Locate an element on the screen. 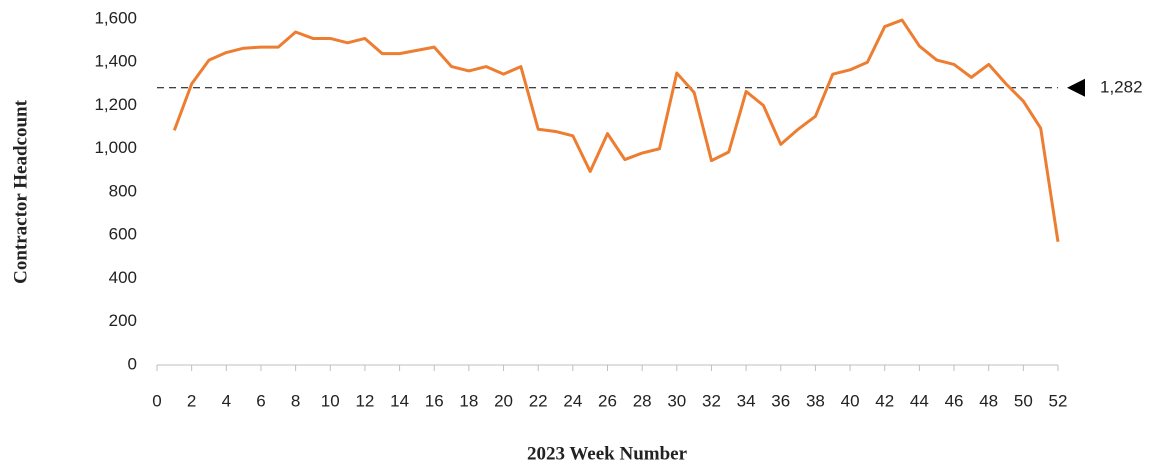  x-tick-label: 48 is located at coordinates (988, 400).